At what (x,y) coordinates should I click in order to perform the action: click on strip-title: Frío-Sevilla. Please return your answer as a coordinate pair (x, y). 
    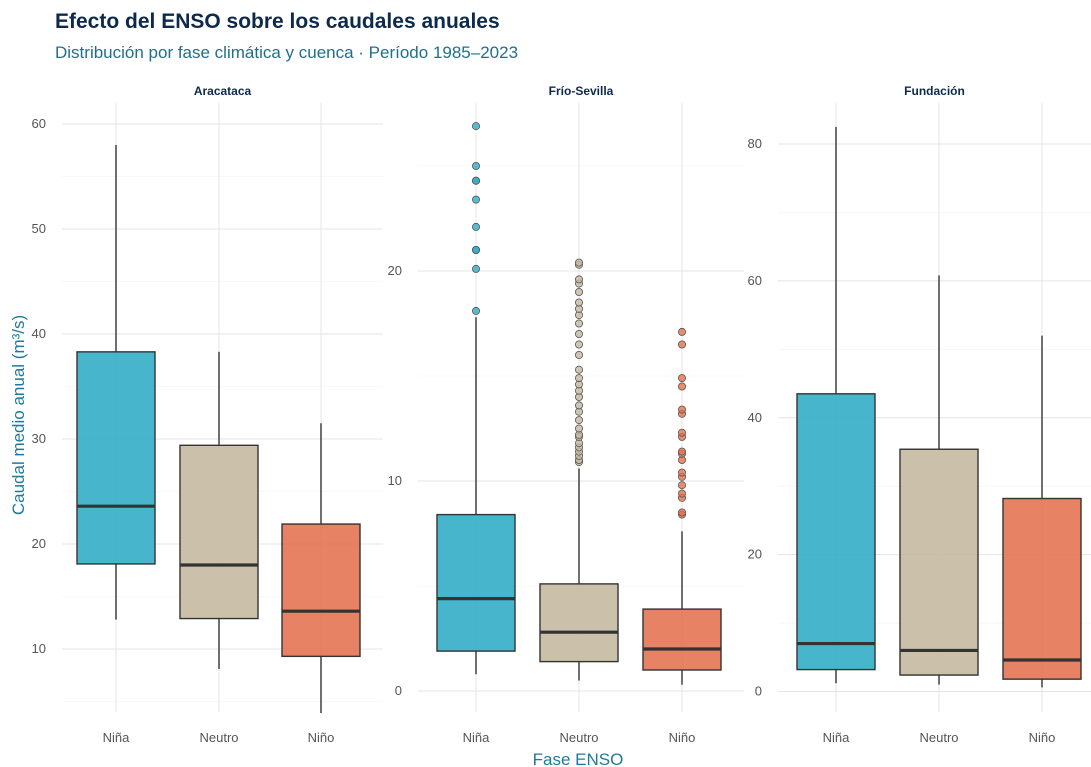
    Looking at the image, I should click on (581, 91).